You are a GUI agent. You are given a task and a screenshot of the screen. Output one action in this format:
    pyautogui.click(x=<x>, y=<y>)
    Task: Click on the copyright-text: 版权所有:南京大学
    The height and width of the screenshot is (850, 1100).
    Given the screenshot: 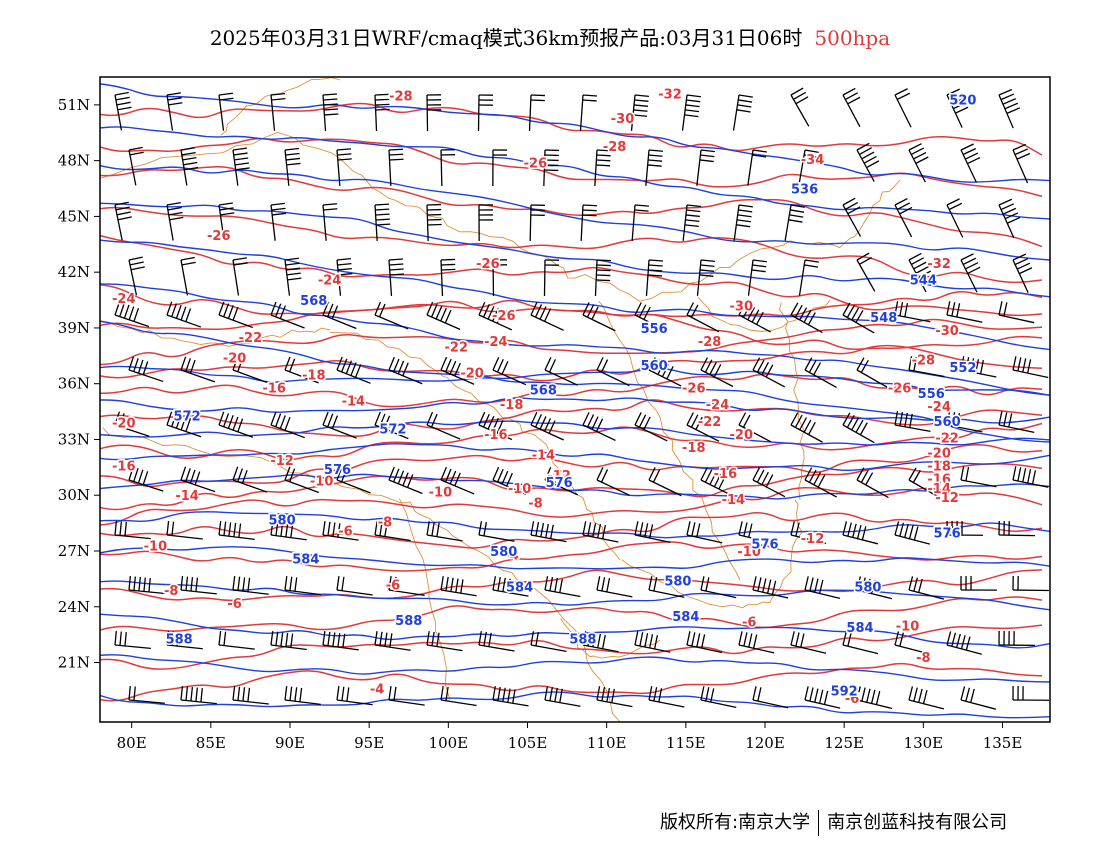 What is the action you would take?
    pyautogui.click(x=735, y=822)
    